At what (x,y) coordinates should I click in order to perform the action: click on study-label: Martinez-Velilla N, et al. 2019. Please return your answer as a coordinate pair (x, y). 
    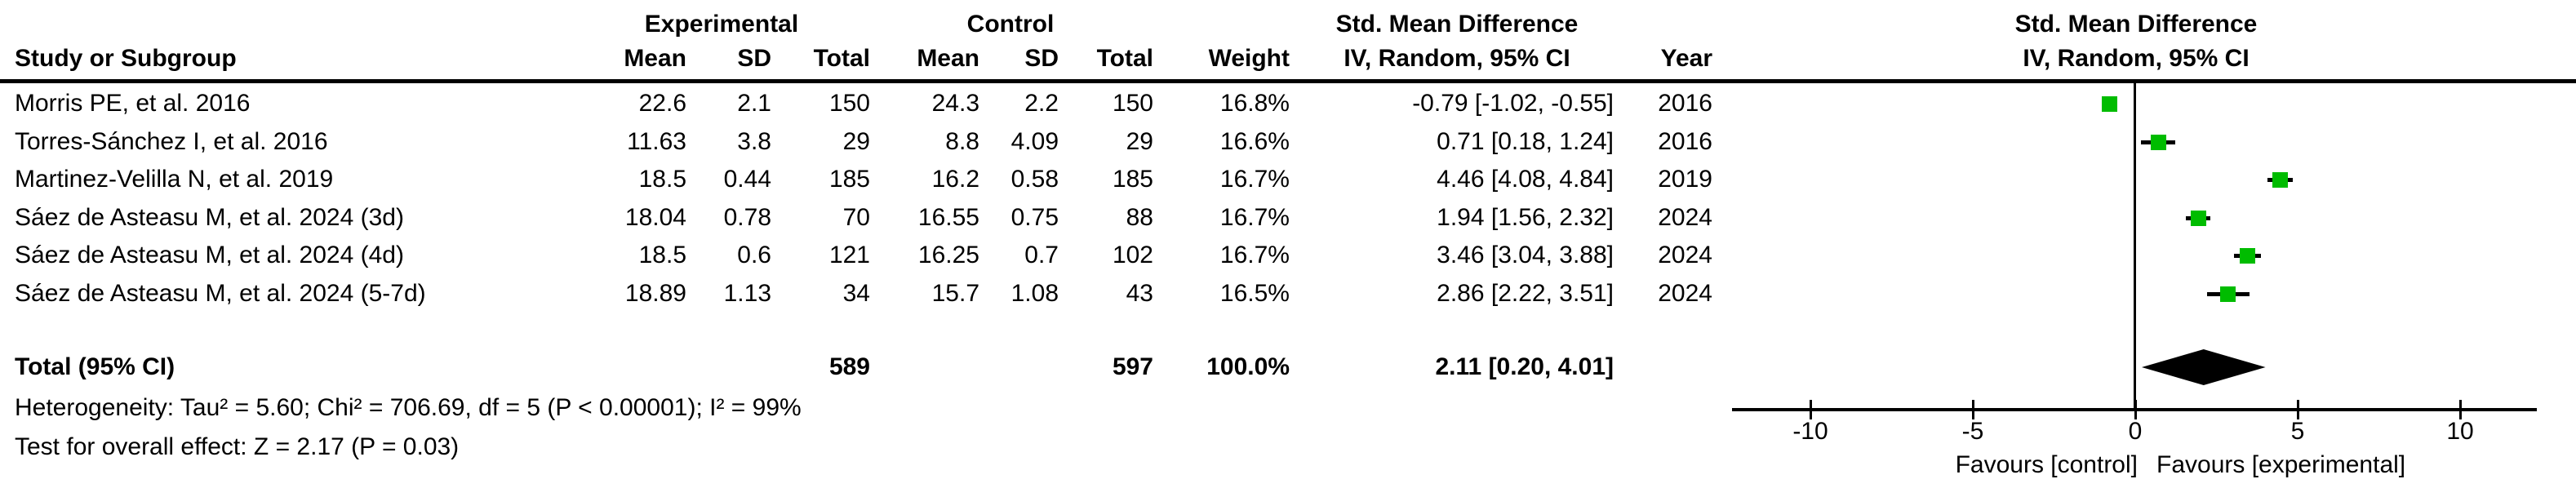
    Looking at the image, I should click on (174, 179).